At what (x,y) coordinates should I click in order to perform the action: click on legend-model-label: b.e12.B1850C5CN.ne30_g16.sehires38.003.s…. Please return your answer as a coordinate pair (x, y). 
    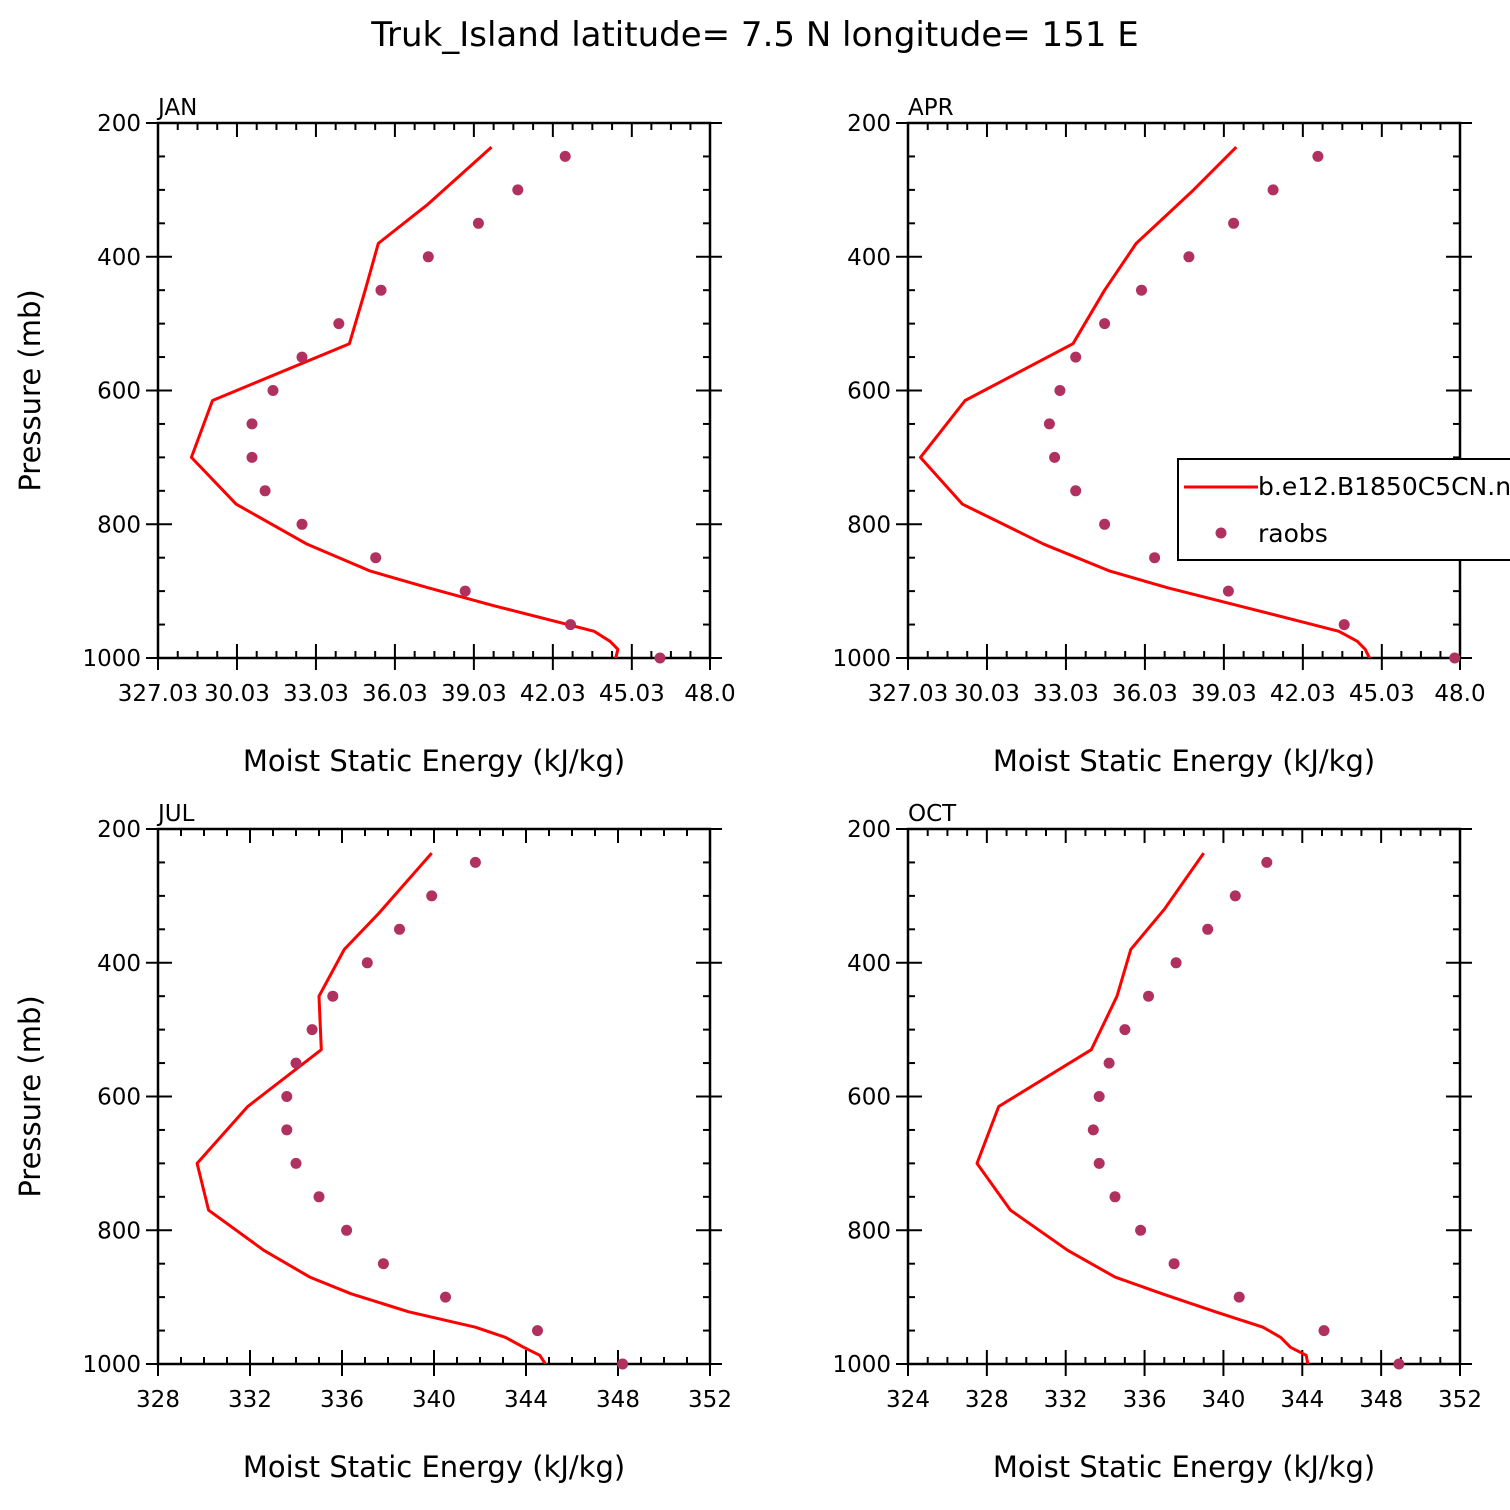
    Looking at the image, I should click on (1384, 486).